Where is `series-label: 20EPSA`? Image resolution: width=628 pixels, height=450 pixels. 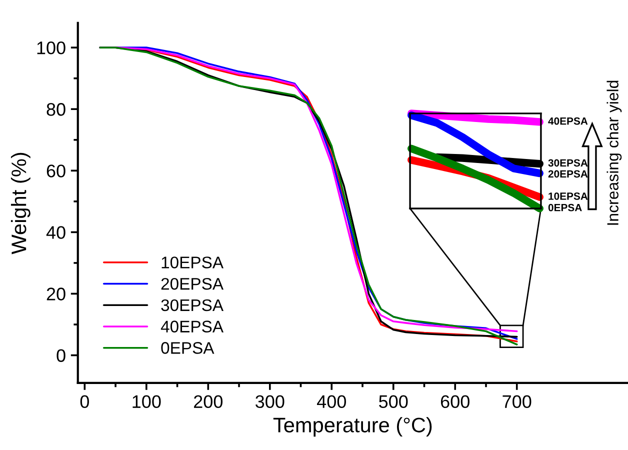
series-label: 20EPSA is located at coordinates (568, 174).